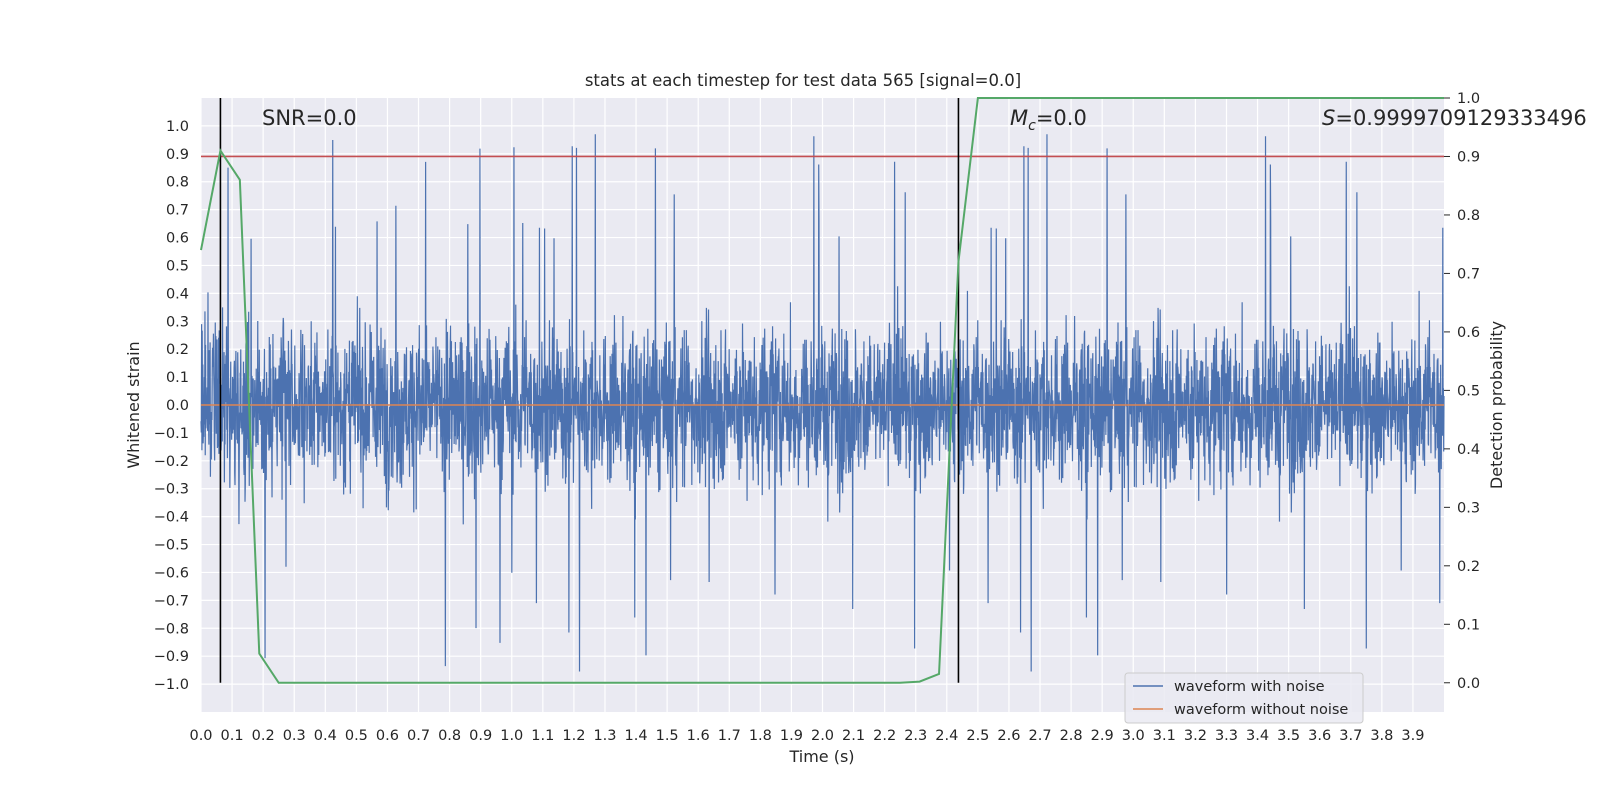  I want to click on x-tick-label: 0.4, so click(325, 736).